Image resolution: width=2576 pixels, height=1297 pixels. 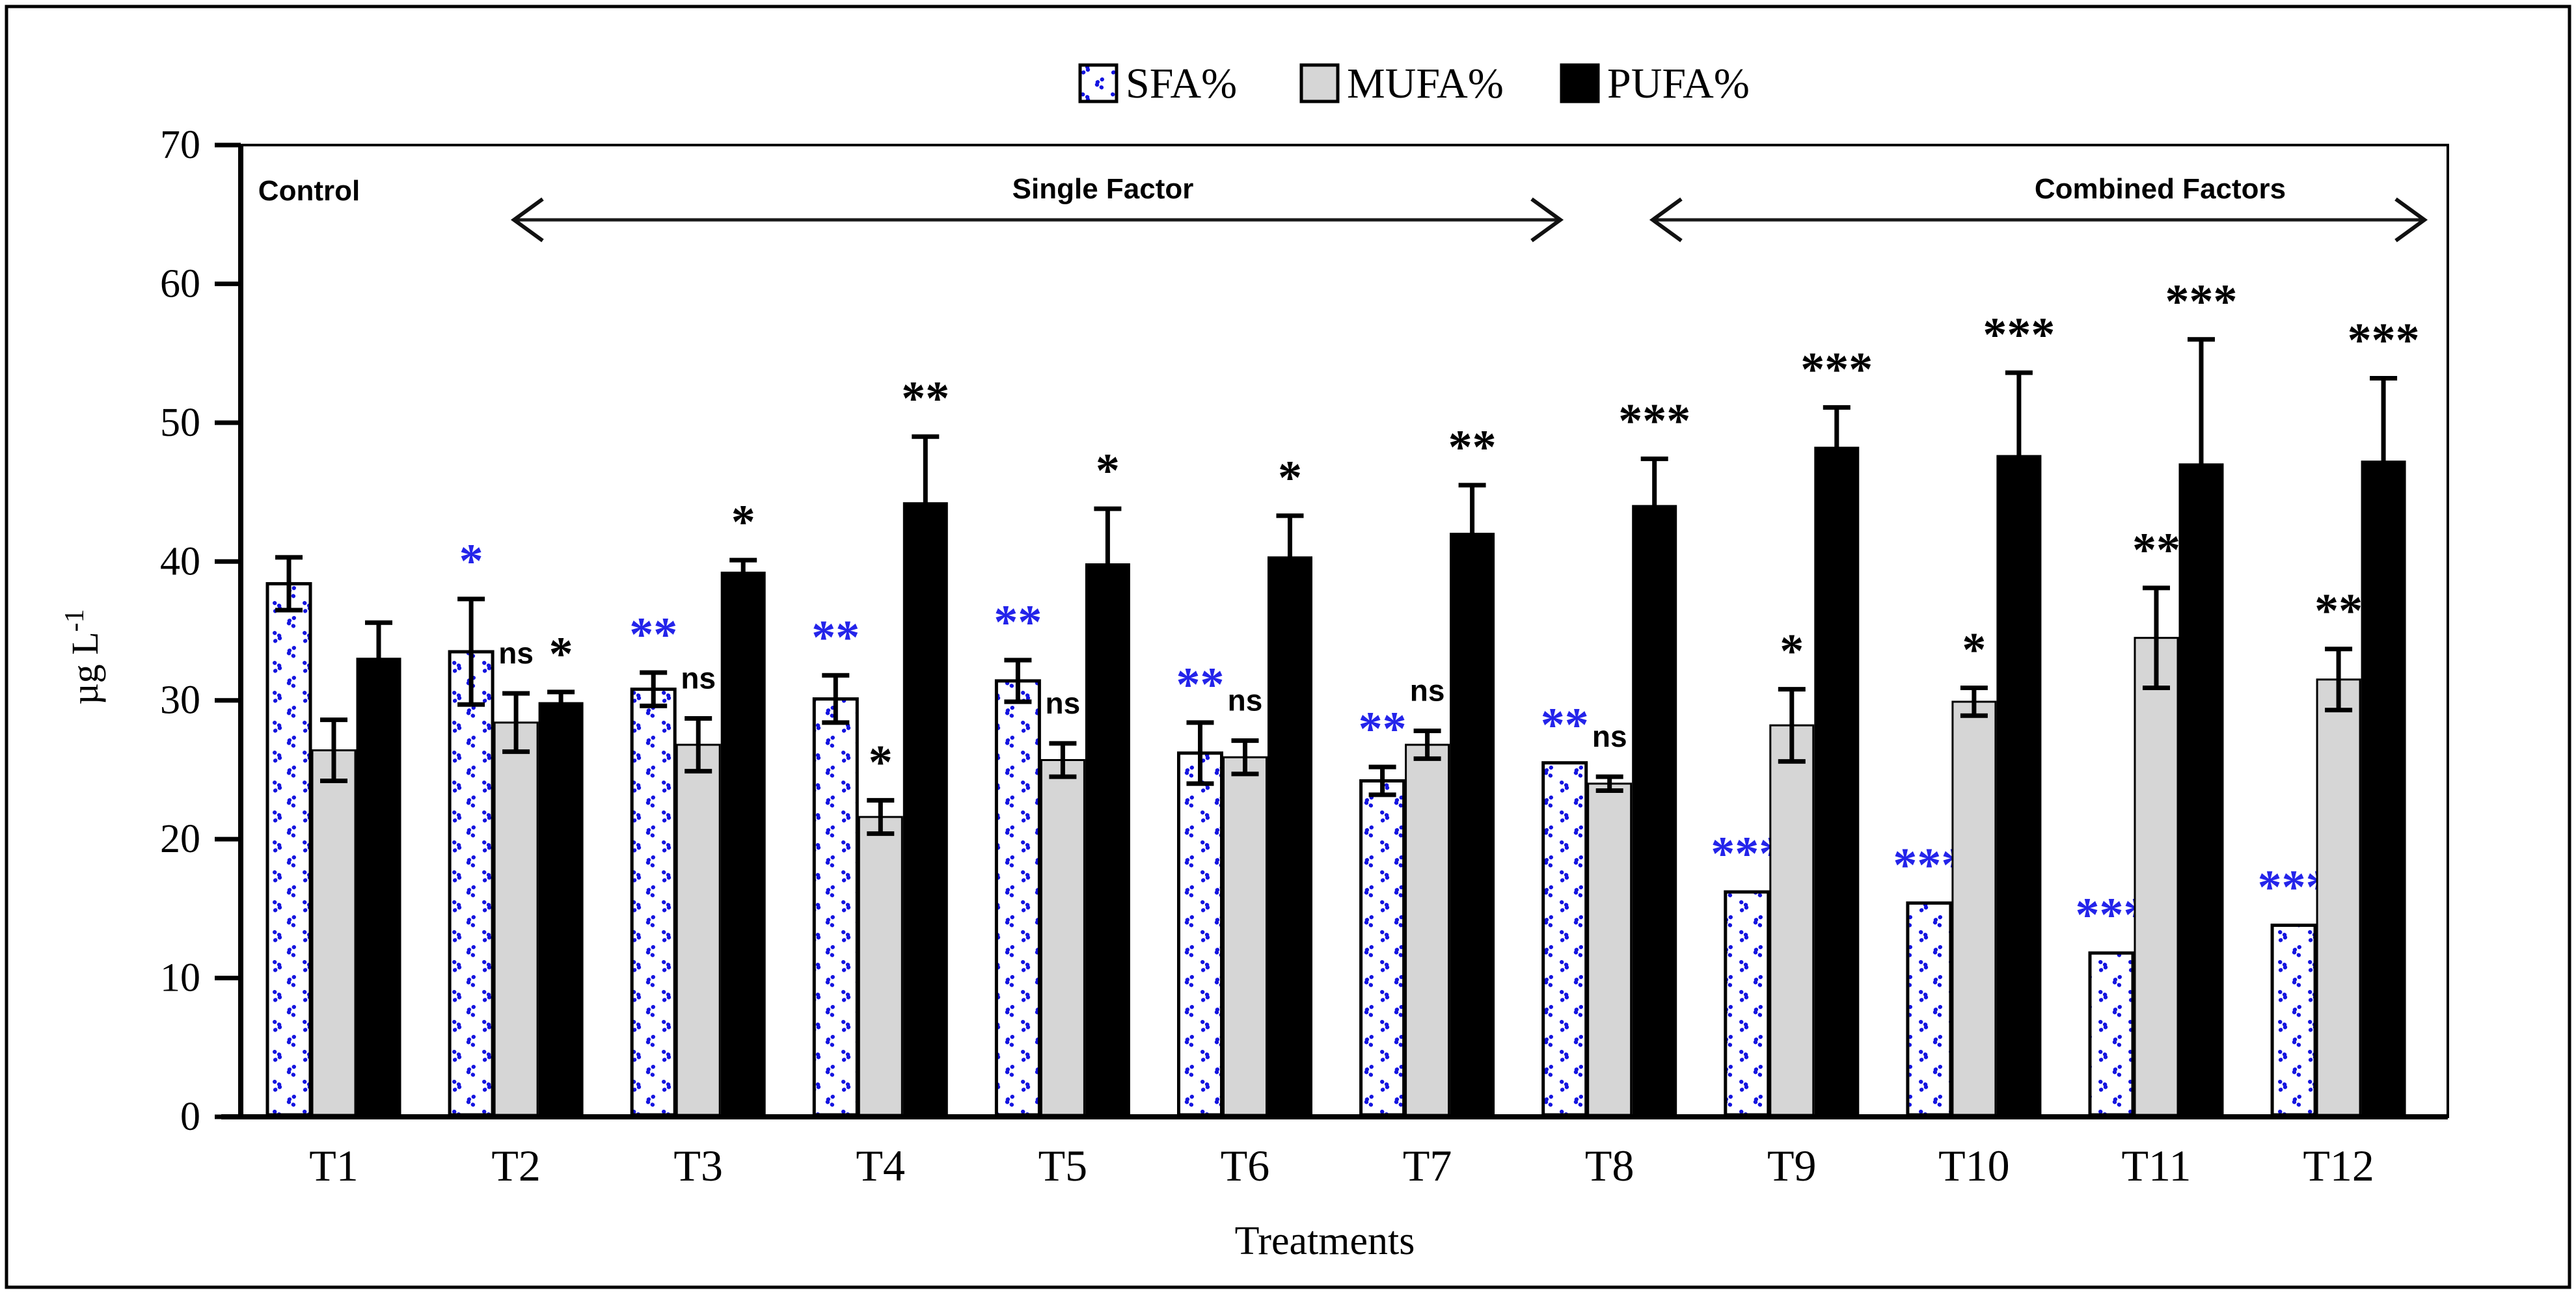 What do you see at coordinates (881, 1165) in the screenshot?
I see `x-tick-label-T4: T4` at bounding box center [881, 1165].